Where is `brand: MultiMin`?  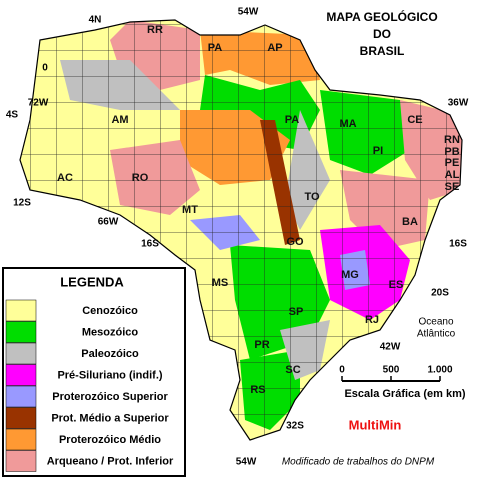
brand: MultiMin is located at coordinates (375, 424).